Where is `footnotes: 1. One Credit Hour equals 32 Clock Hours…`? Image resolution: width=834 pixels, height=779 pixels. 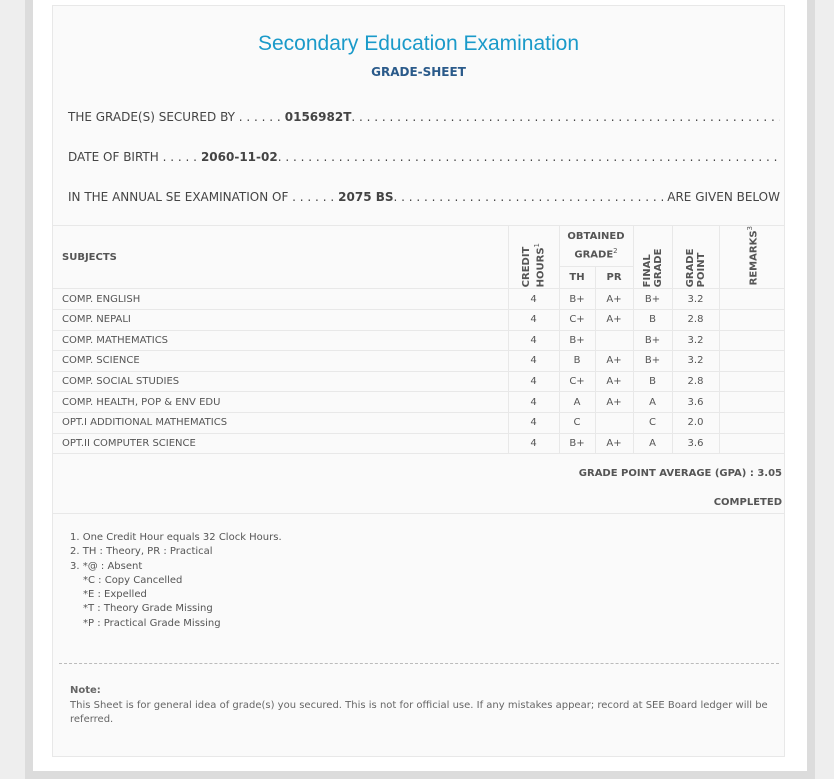 footnotes: 1. One Credit Hour equals 32 Clock Hours… is located at coordinates (176, 581).